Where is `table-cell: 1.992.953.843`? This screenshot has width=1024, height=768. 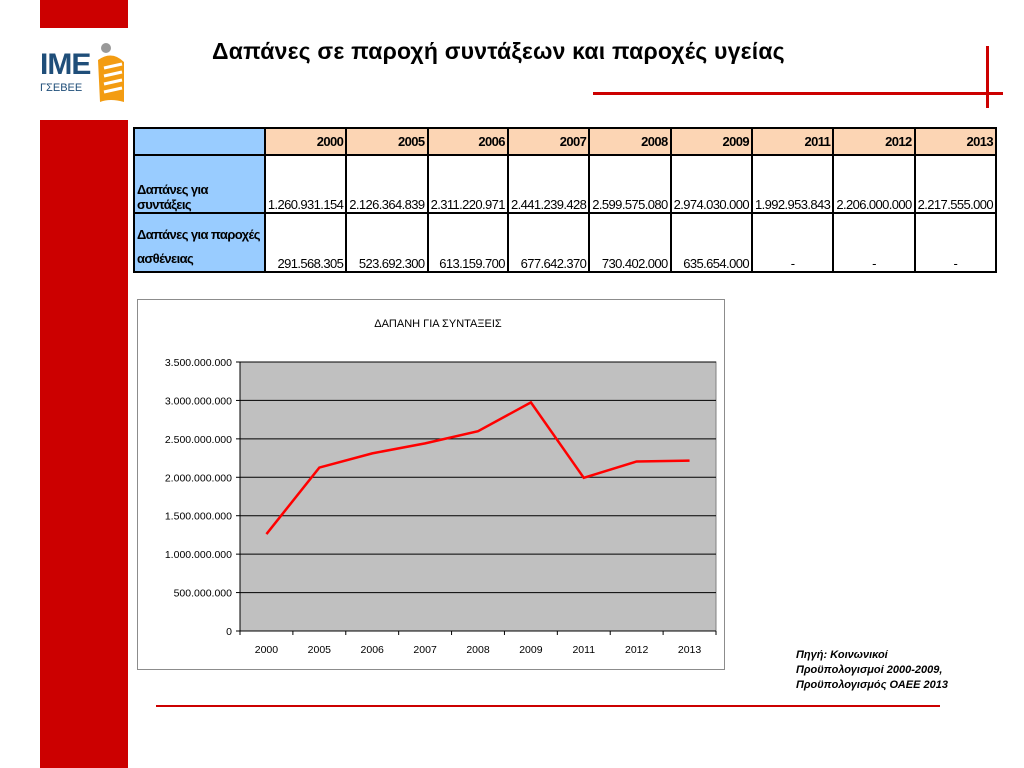 table-cell: 1.992.953.843 is located at coordinates (792, 184).